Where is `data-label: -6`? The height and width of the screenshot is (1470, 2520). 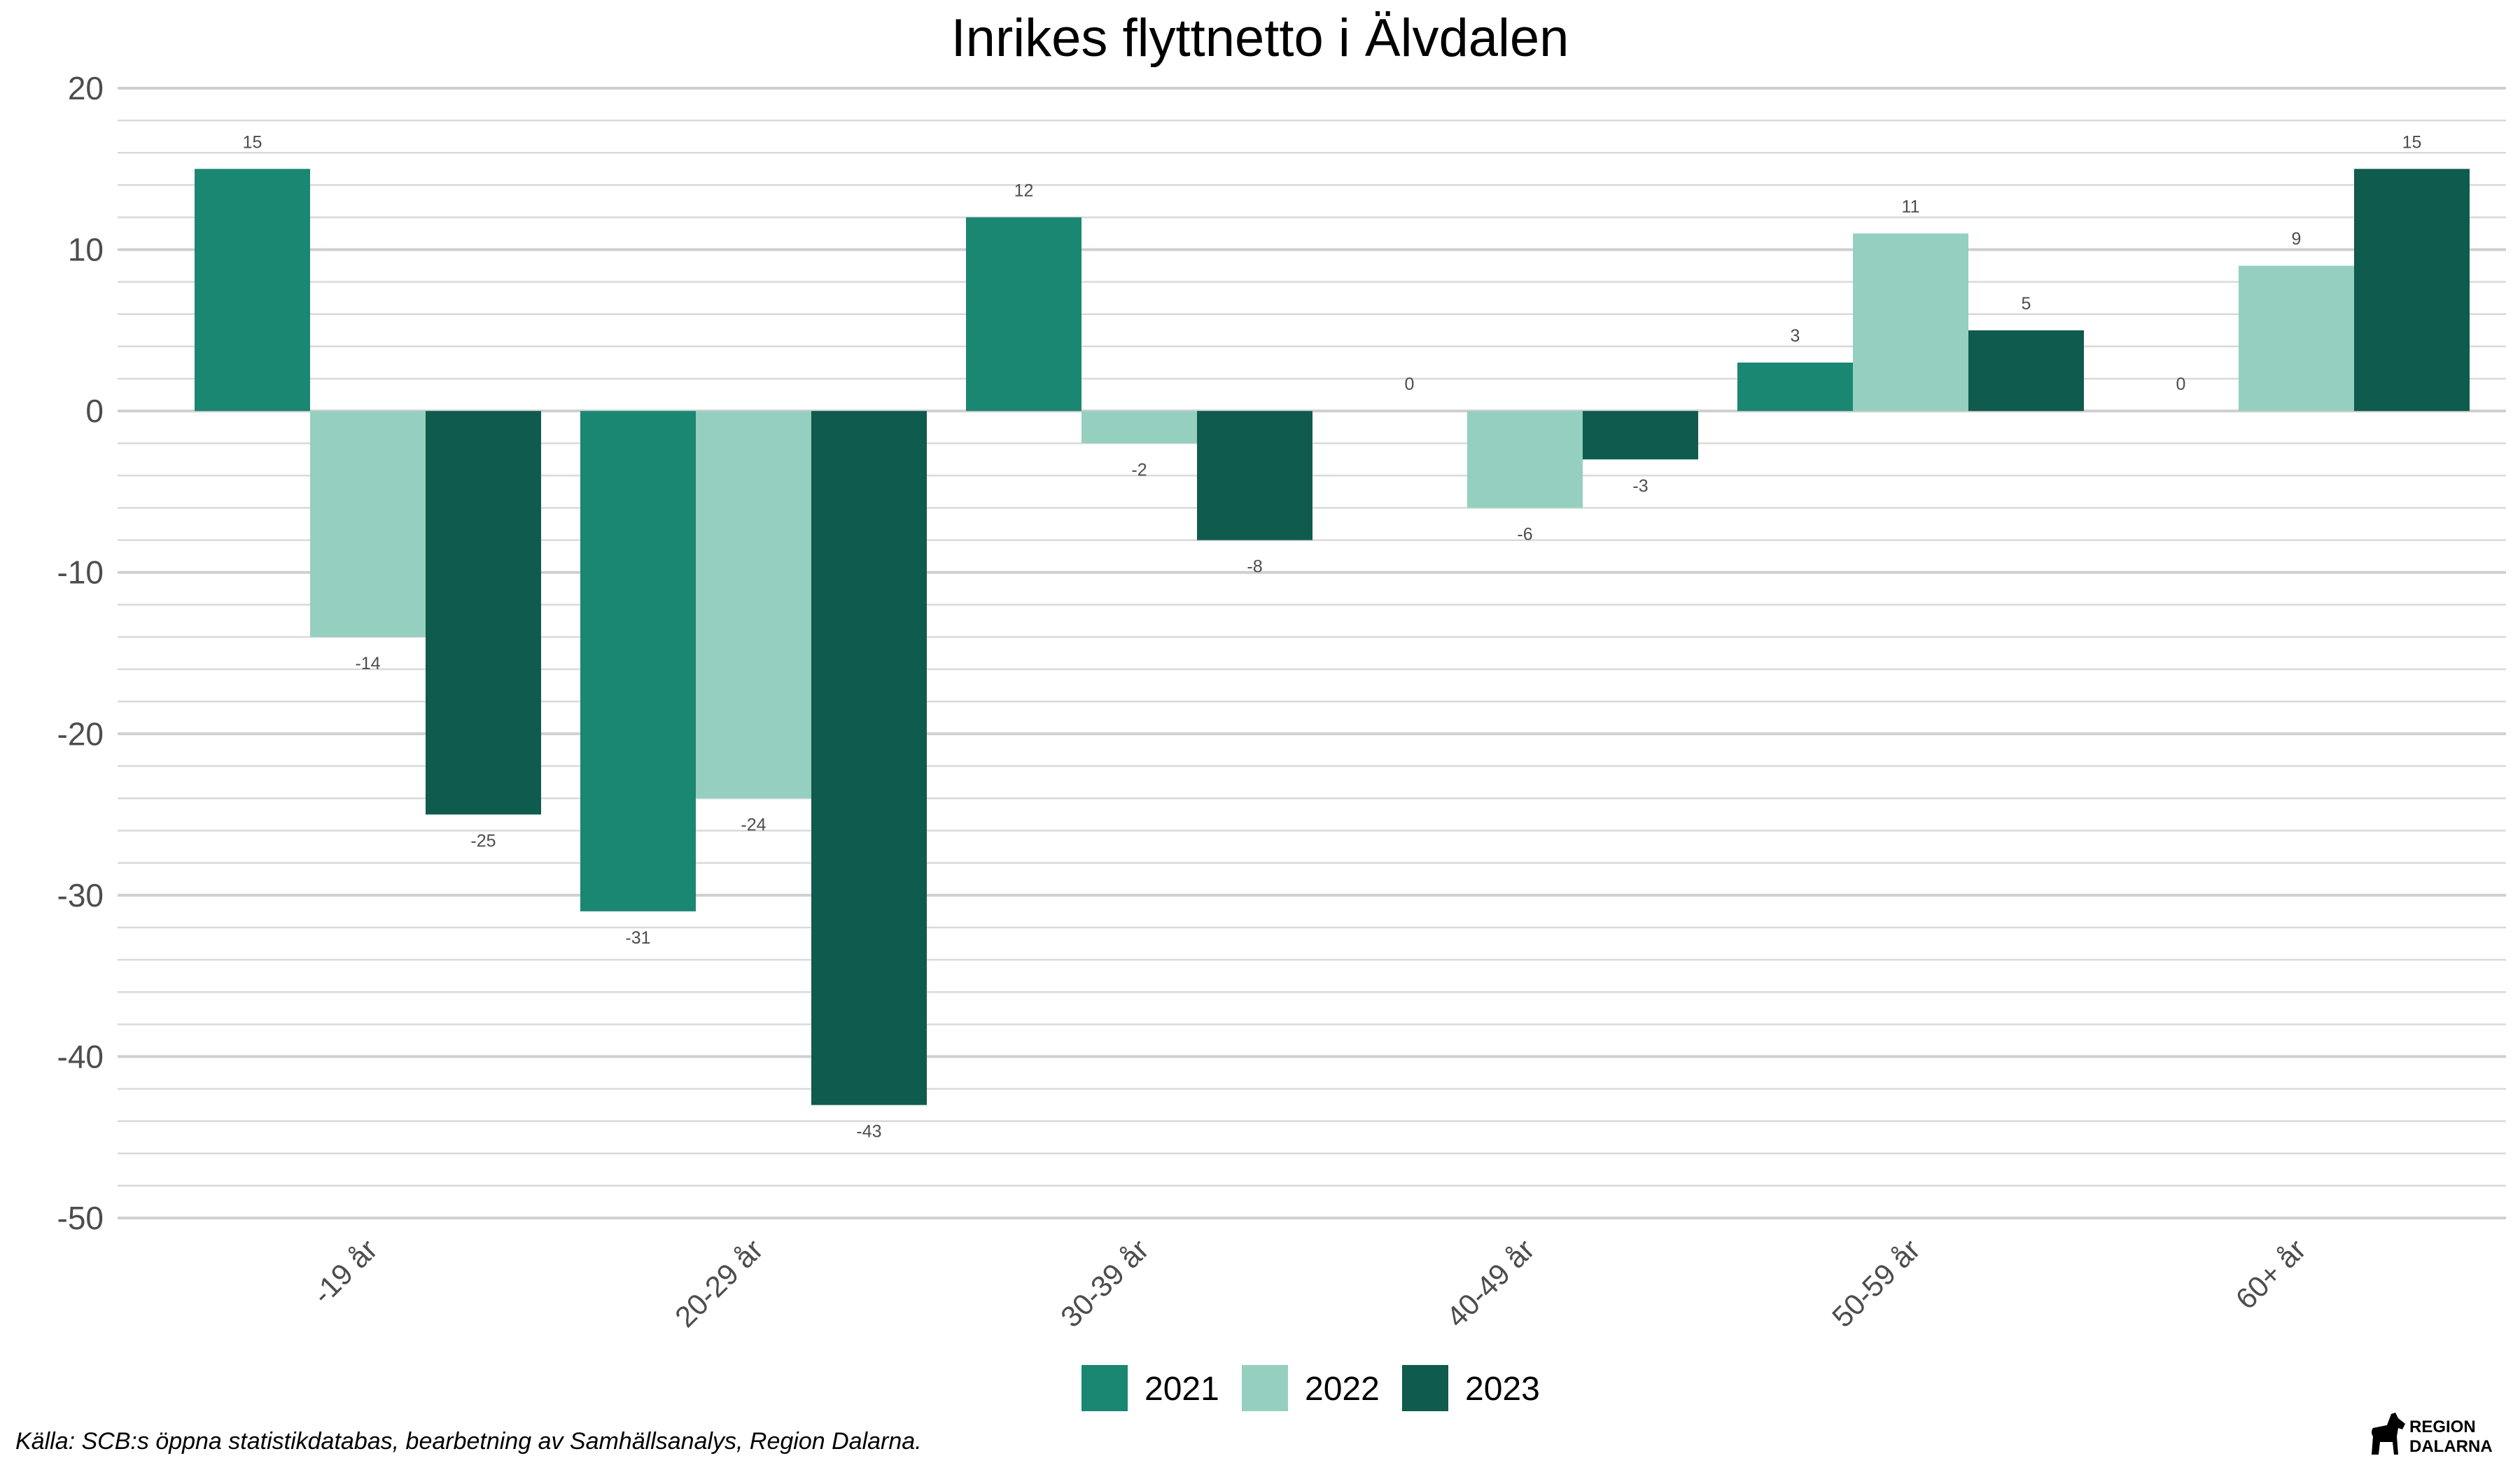
data-label: -6 is located at coordinates (1524, 534).